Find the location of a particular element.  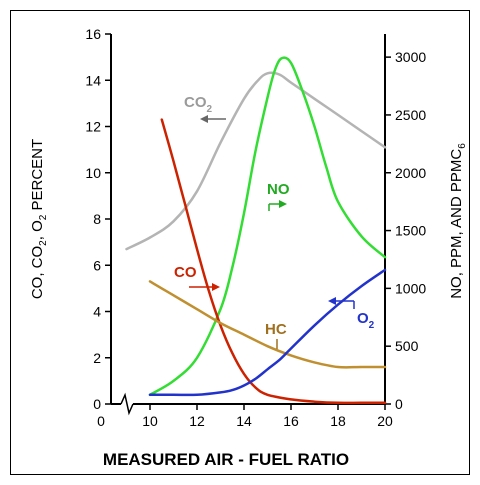

x-tick-label: 16 is located at coordinates (291, 421).